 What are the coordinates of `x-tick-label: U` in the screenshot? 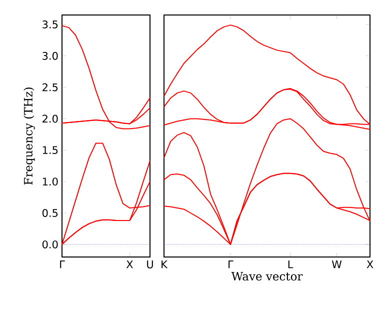 It's located at (150, 264).